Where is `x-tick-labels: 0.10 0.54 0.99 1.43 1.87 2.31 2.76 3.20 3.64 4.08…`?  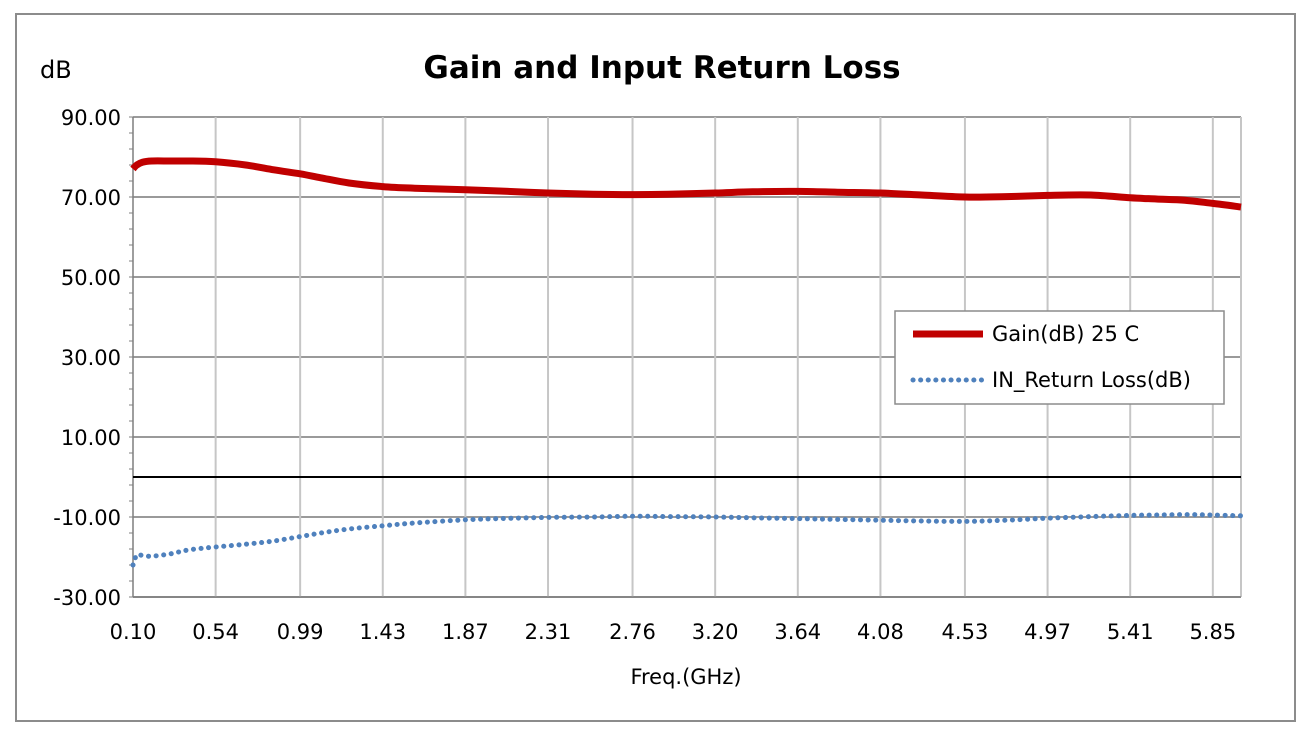 x-tick-labels: 0.10 0.54 0.99 1.43 1.87 2.31 2.76 3.20 3.64 4.08… is located at coordinates (673, 632).